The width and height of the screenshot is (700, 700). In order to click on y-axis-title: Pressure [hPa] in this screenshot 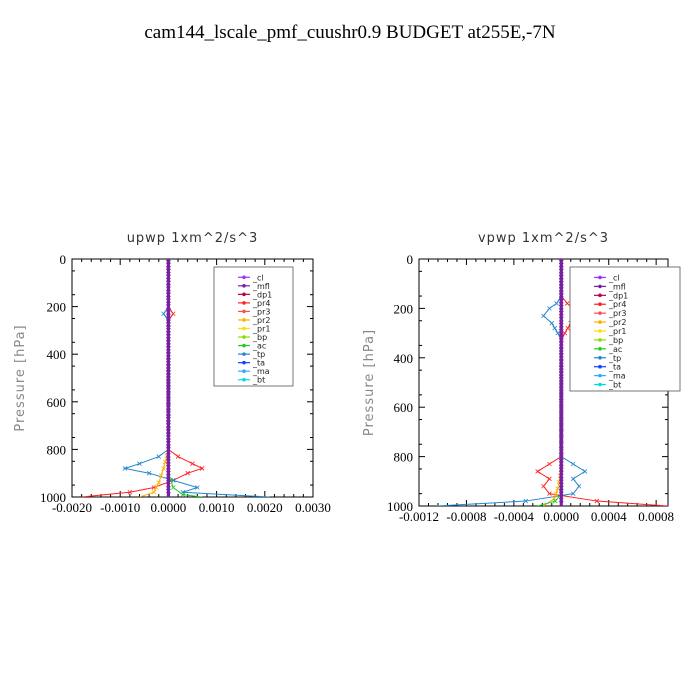, I will do `click(369, 382)`.